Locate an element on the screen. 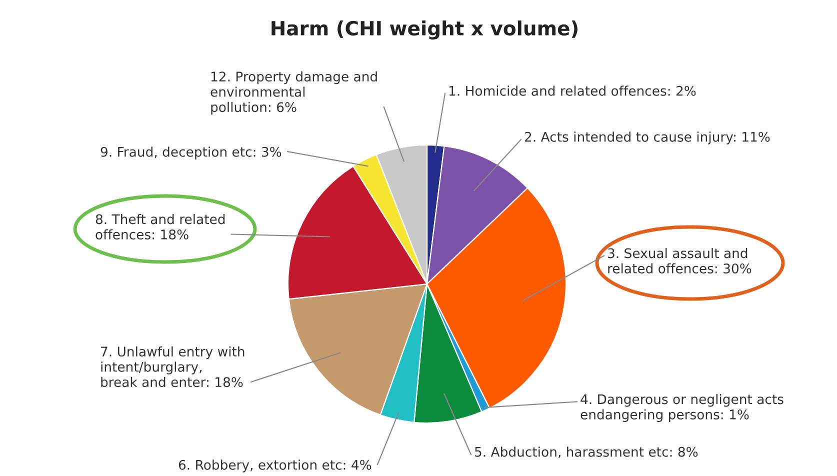 The image size is (837, 476). slice-label: 1. Homicide and related offences: 2% is located at coordinates (572, 91).